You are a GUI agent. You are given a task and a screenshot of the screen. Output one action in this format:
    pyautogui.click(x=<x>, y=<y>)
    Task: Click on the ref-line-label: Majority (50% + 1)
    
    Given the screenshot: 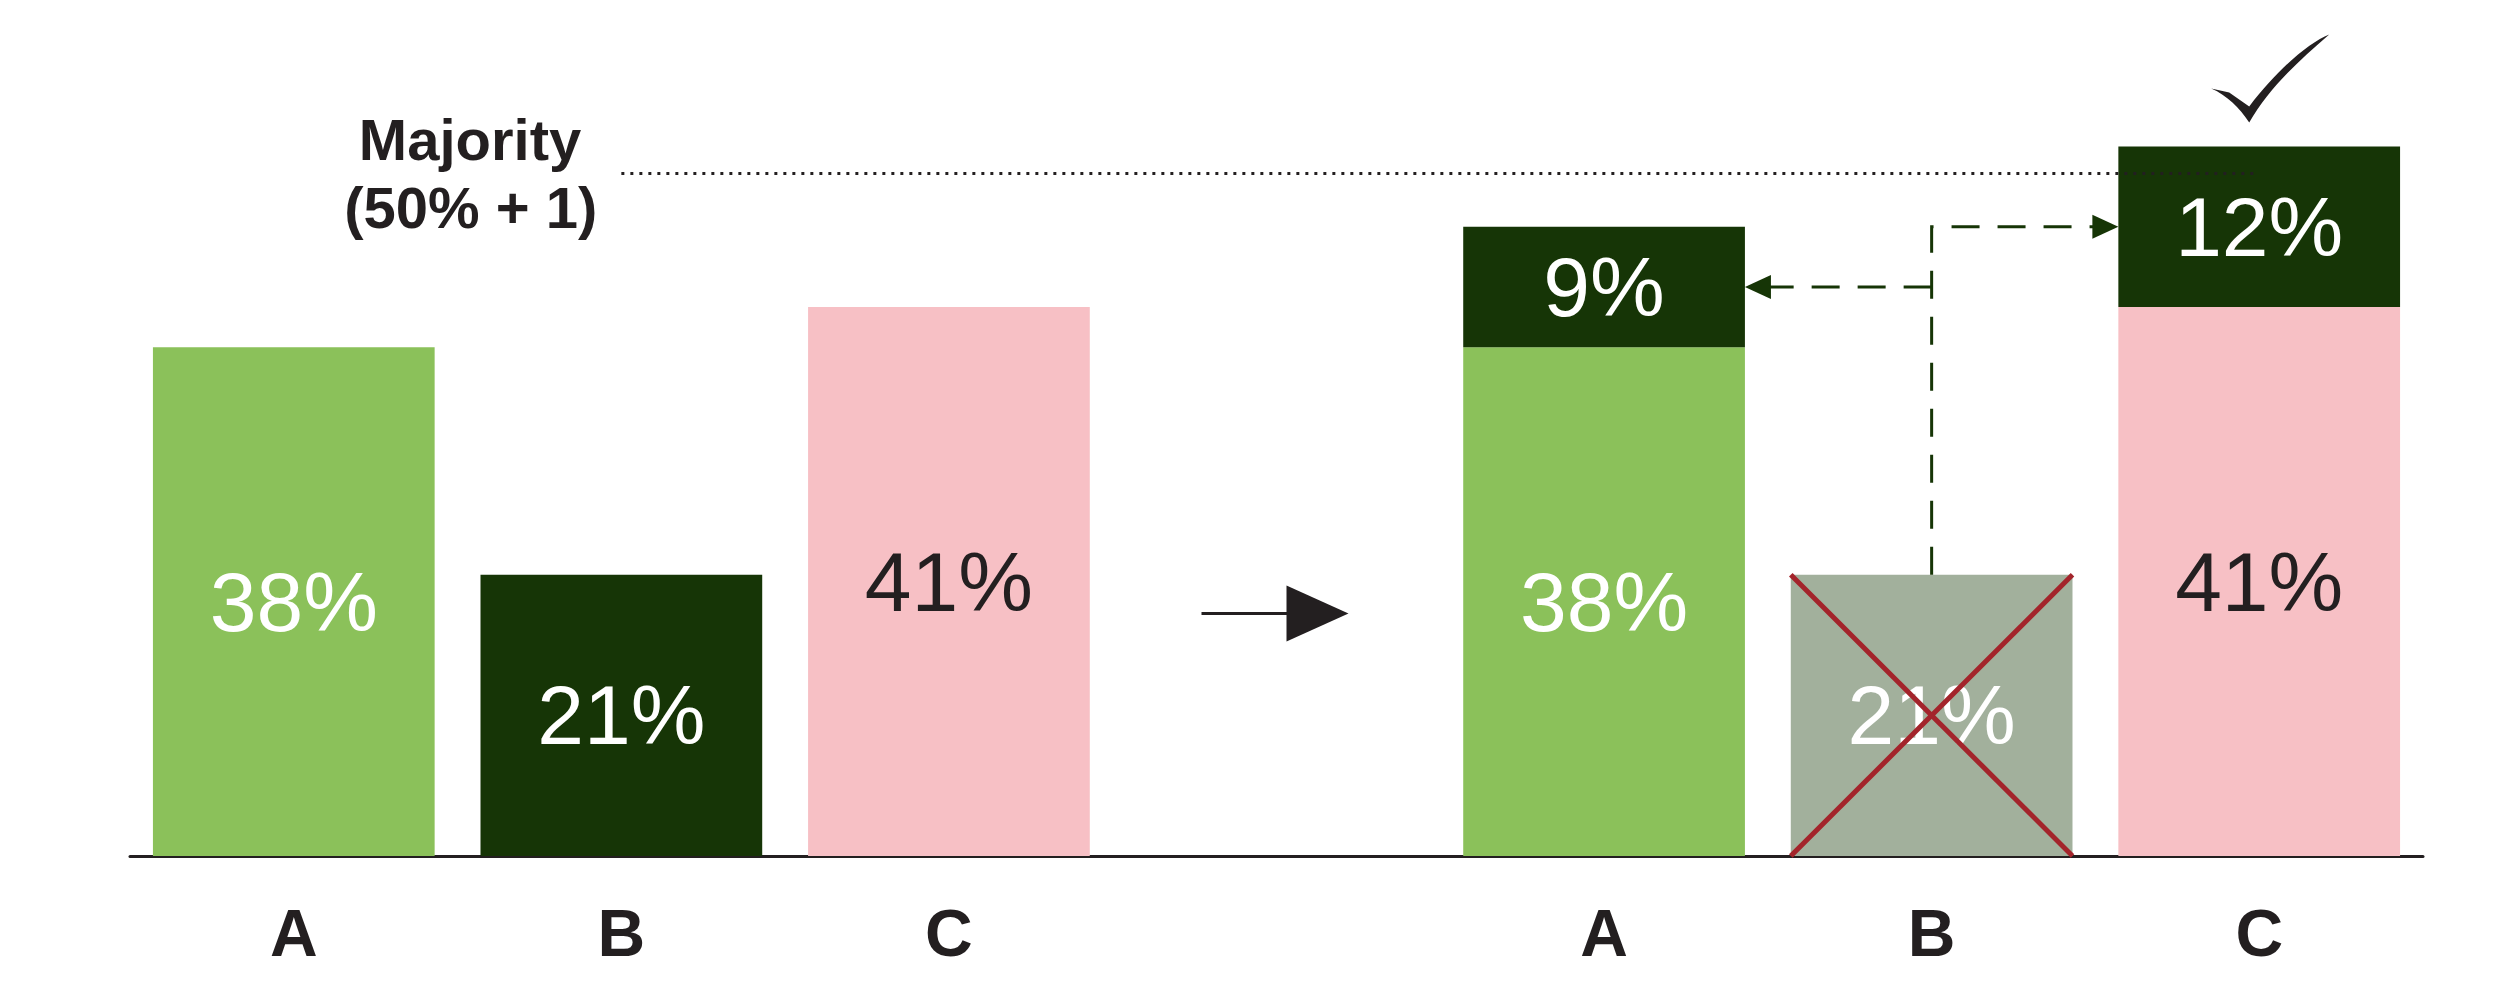 What is the action you would take?
    pyautogui.click(x=471, y=173)
    